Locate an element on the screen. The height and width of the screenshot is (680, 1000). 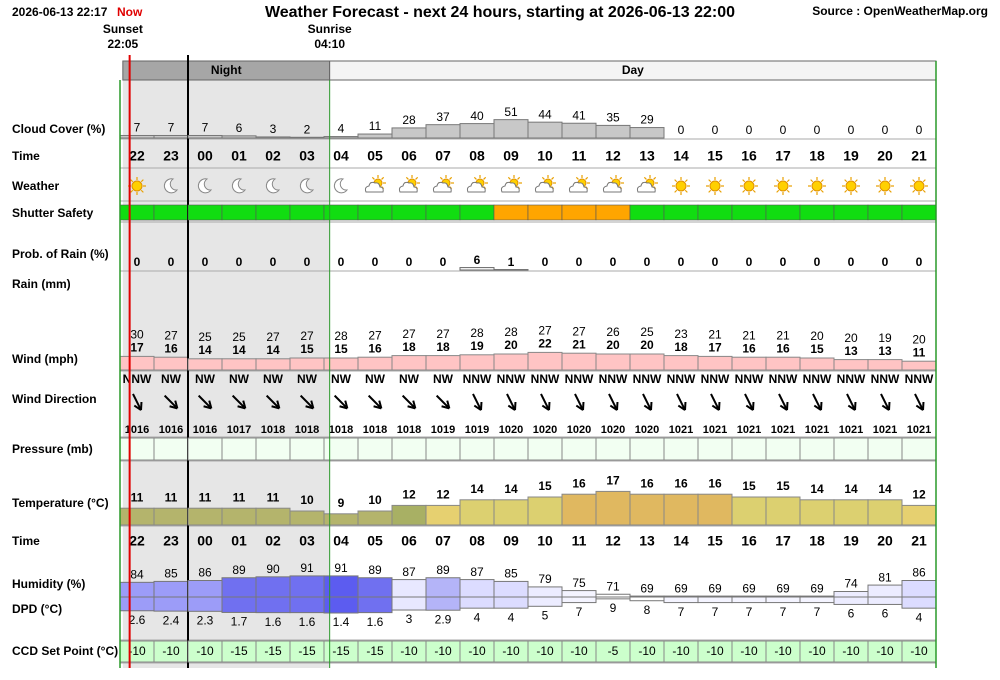
ccd-value: -15 is located at coordinates (273, 651).